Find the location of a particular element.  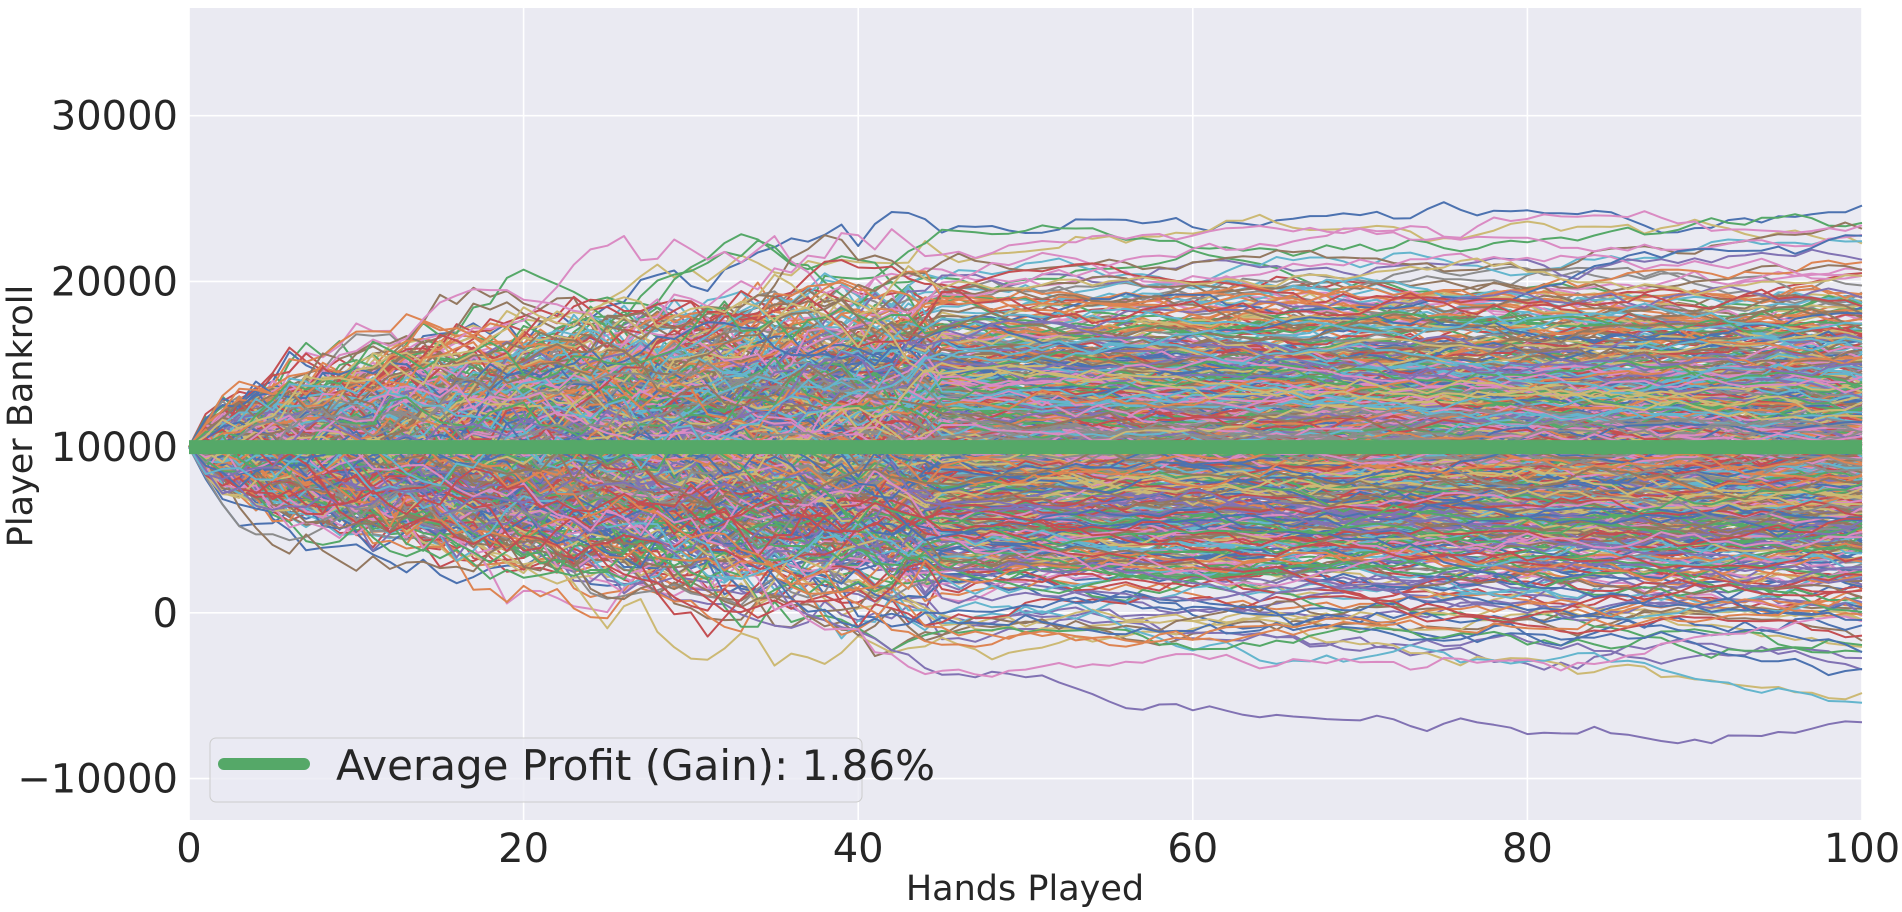

legend-label: Average Profit (Gain): 1.86% is located at coordinates (635, 765).